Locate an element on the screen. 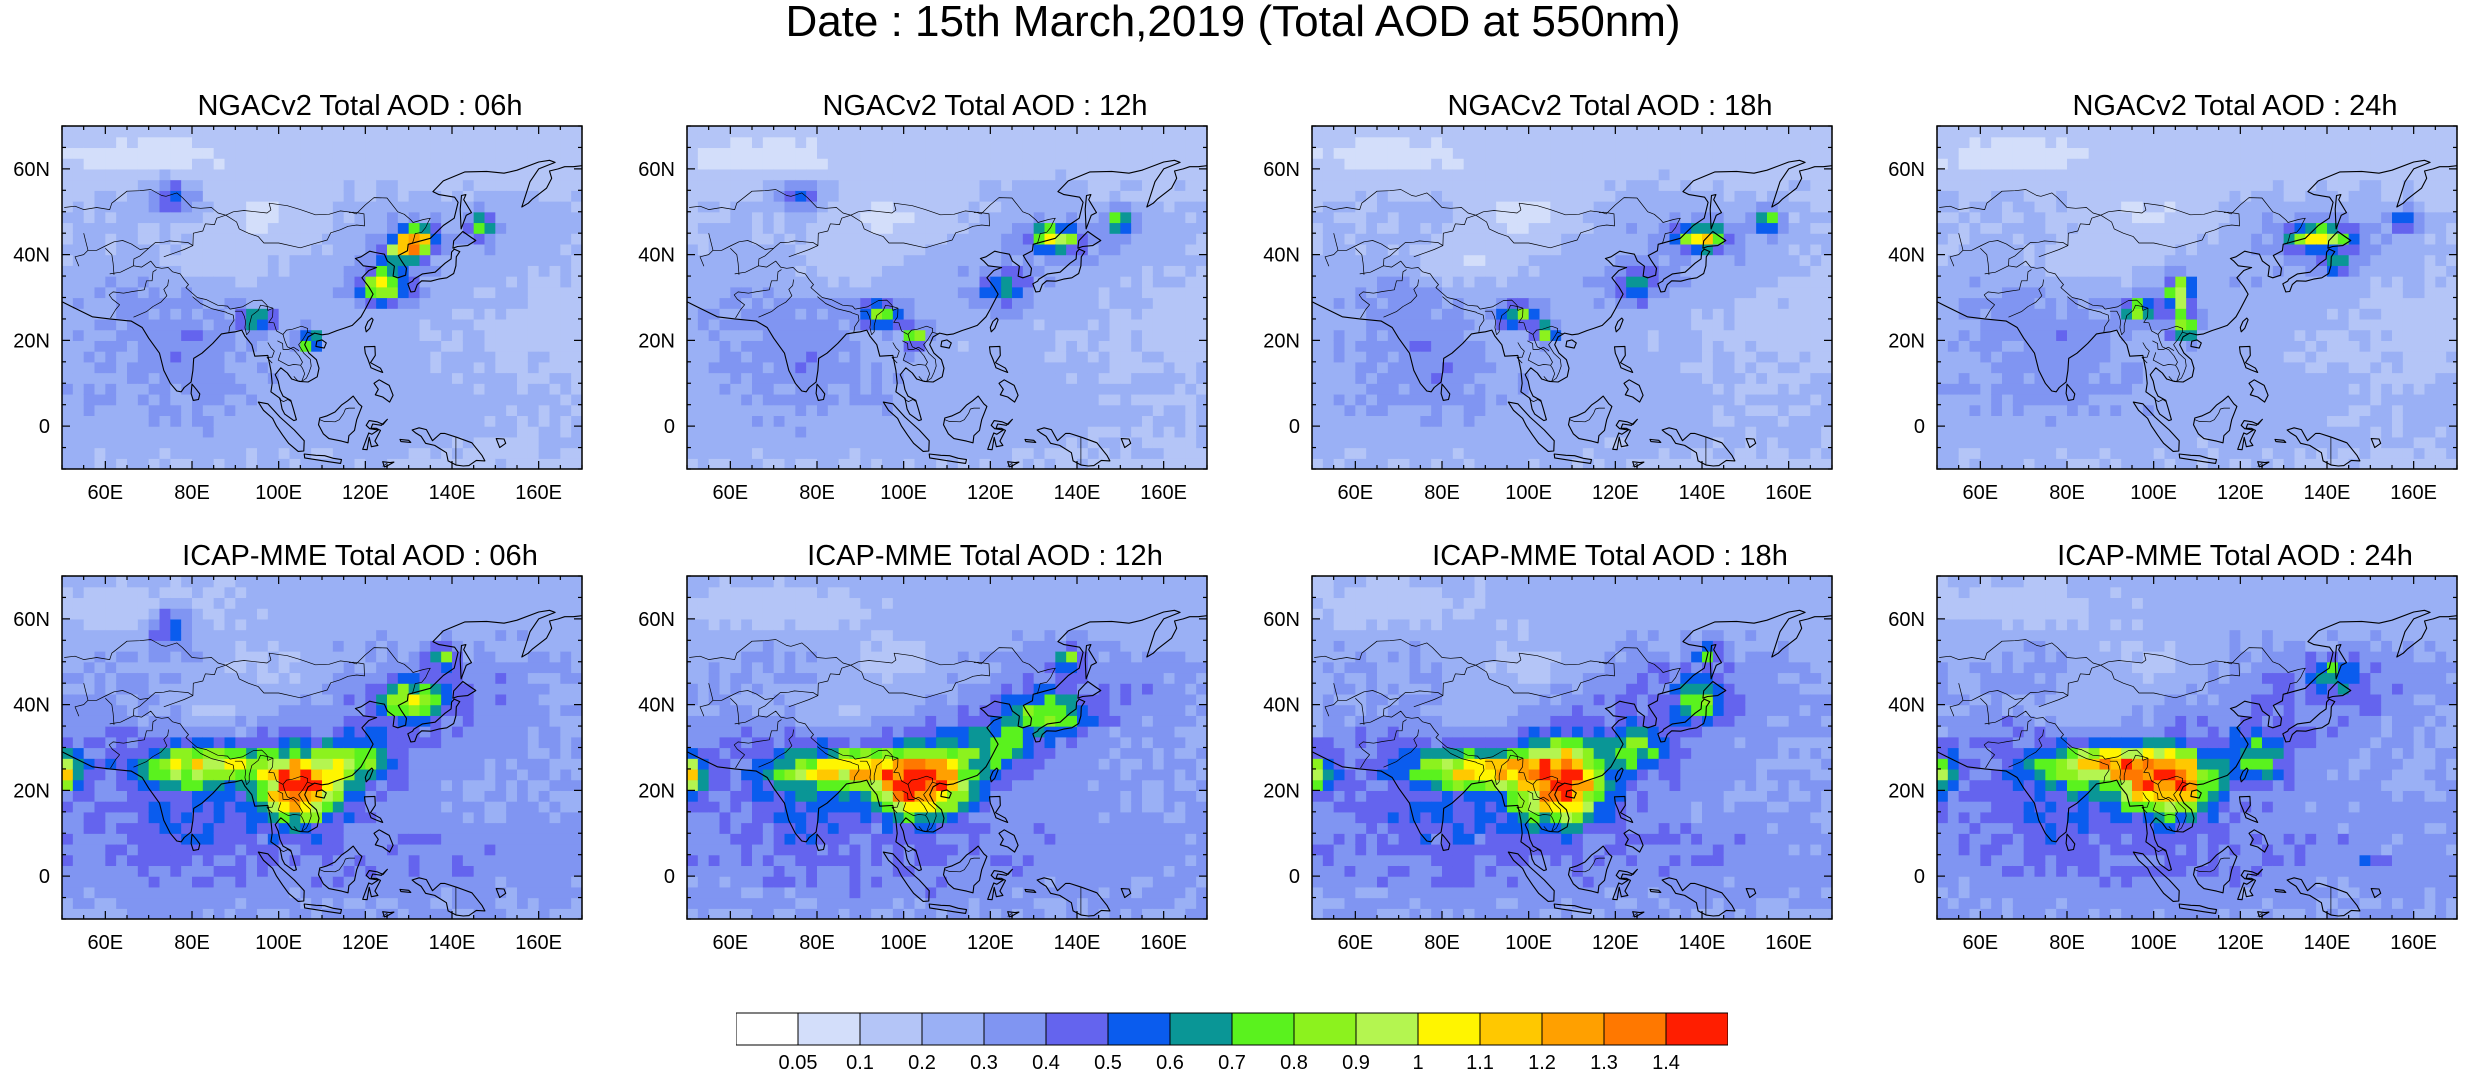  country-border is located at coordinates (1461, 297).